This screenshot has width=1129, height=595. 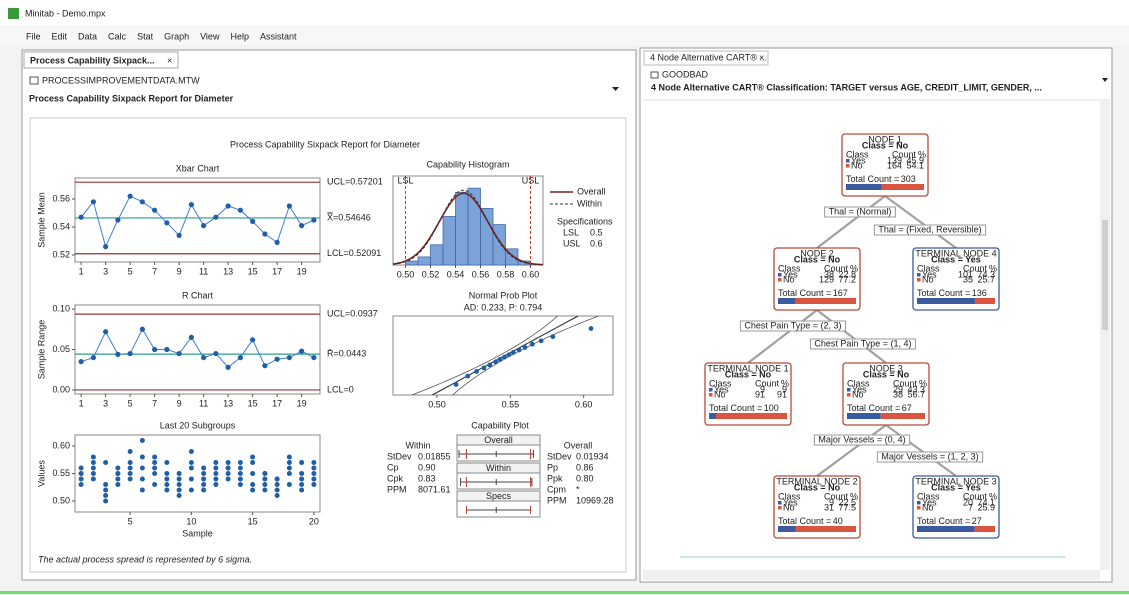 What do you see at coordinates (571, 232) in the screenshot?
I see `spec-name: LSL` at bounding box center [571, 232].